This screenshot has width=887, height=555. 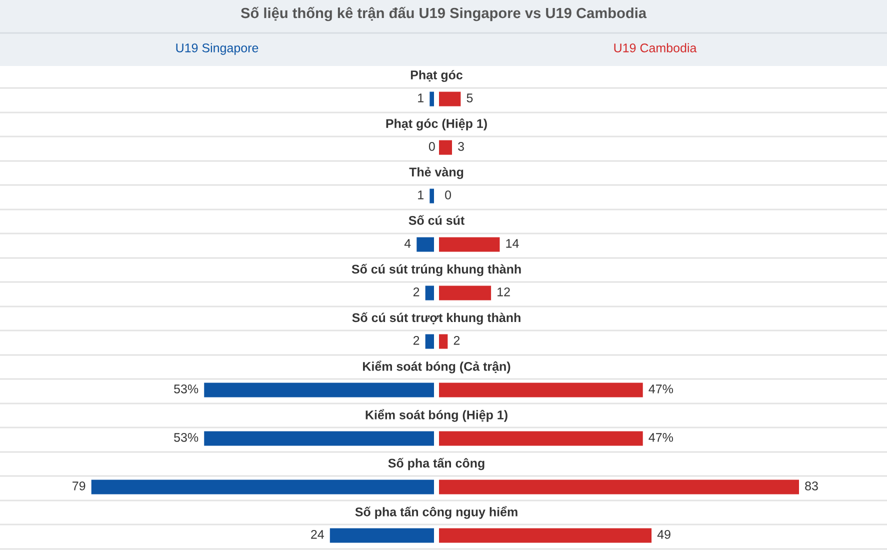 I want to click on y-tick-label: Số cú sút, so click(x=436, y=220).